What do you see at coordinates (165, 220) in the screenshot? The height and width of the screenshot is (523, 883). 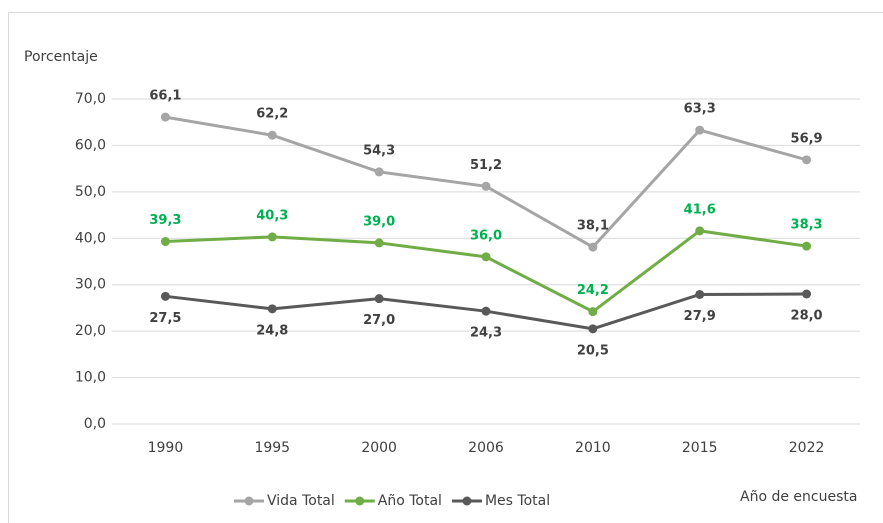 I see `data-label: 39,3` at bounding box center [165, 220].